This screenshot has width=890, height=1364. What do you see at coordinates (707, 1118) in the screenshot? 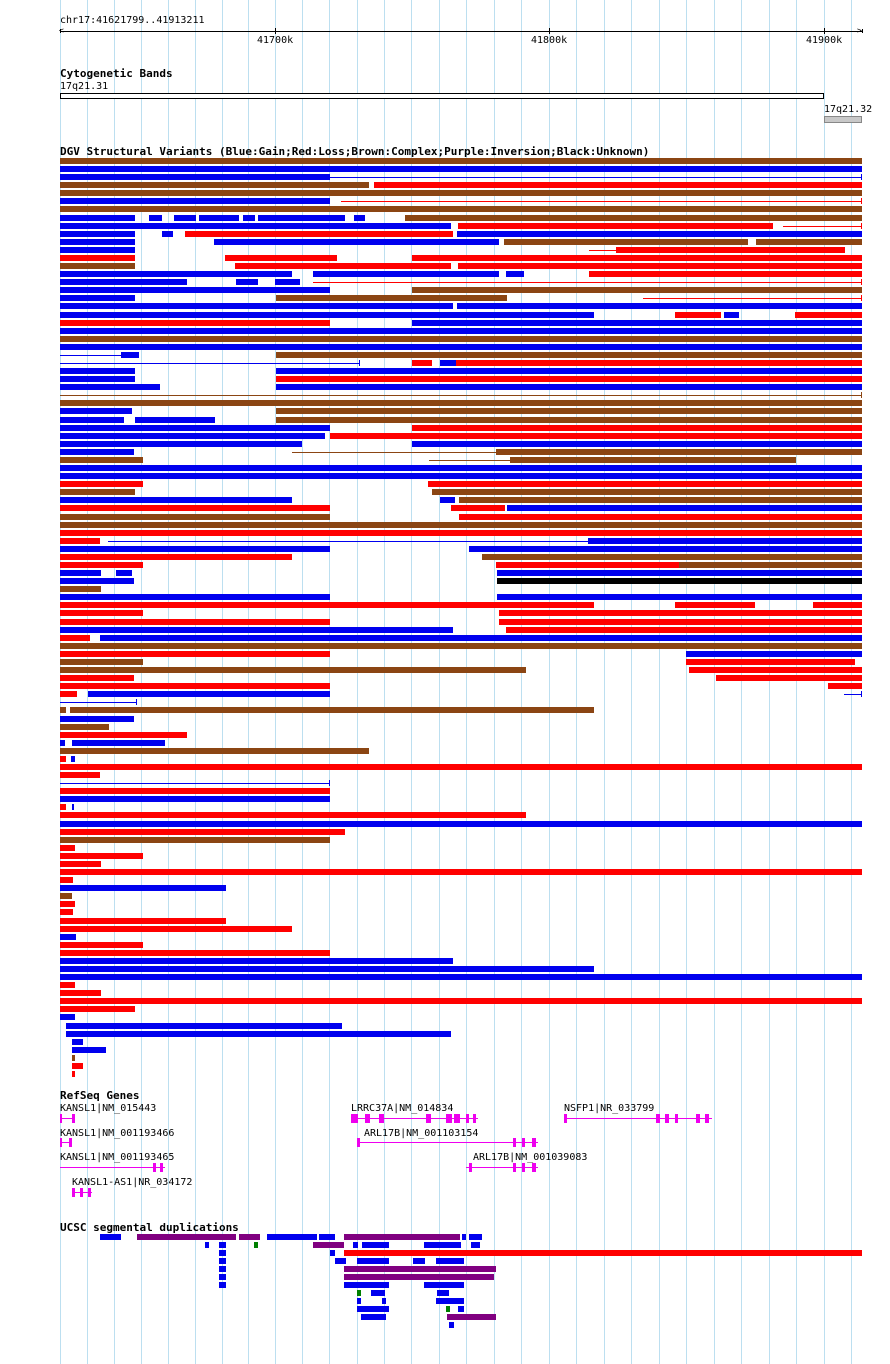
I see `gene-nsfp1-nr-033799-exon` at bounding box center [707, 1118].